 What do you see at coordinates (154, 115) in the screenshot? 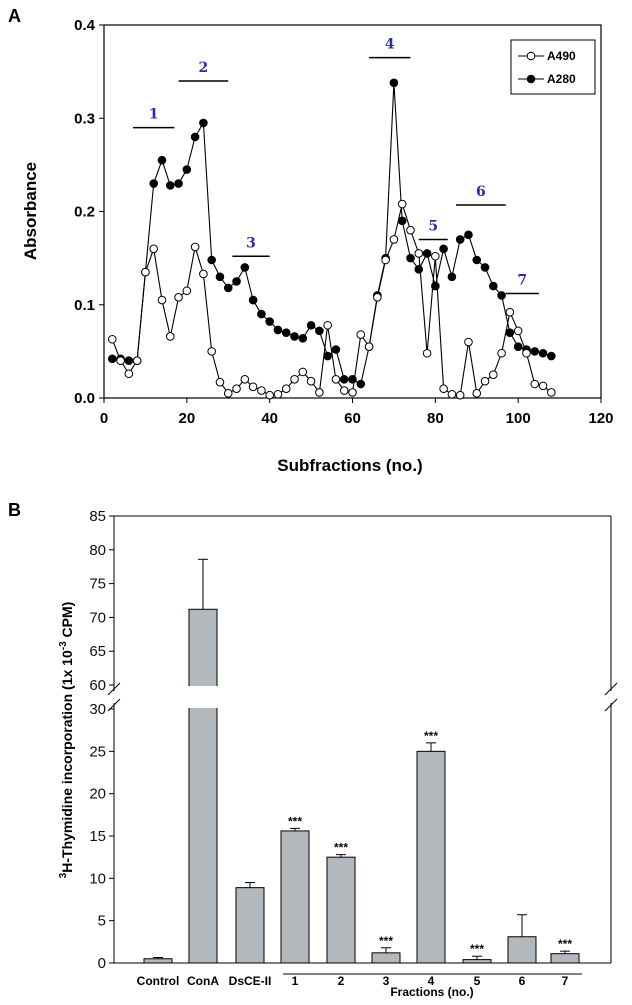
I see `a-fraction-label-1: 1` at bounding box center [154, 115].